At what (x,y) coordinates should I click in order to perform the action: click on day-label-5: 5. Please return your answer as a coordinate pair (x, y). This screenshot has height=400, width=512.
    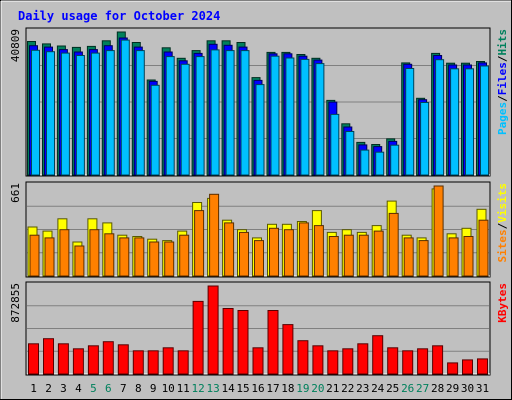
    Looking at the image, I should click on (93, 388).